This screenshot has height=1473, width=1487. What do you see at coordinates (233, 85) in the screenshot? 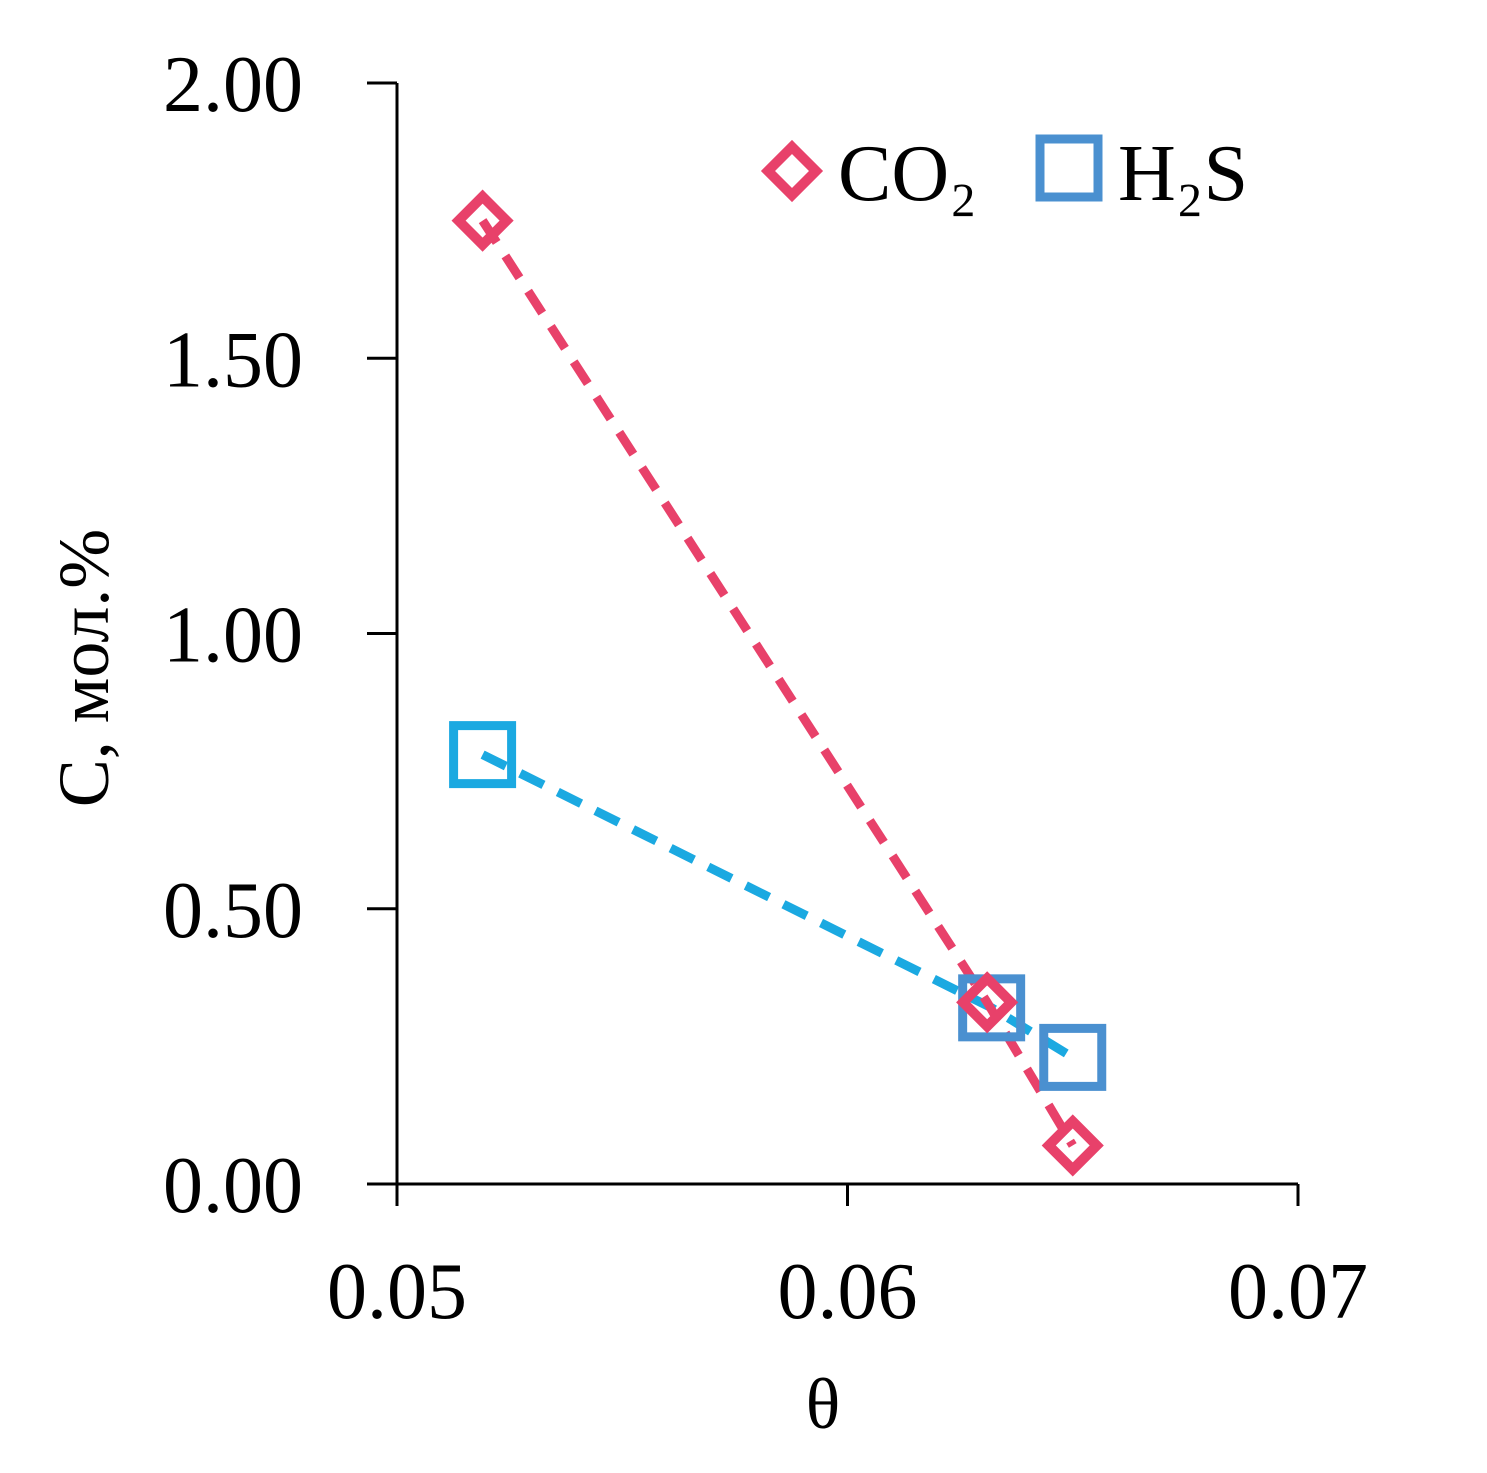
I see `y-tick-label: 2.00` at bounding box center [233, 85].